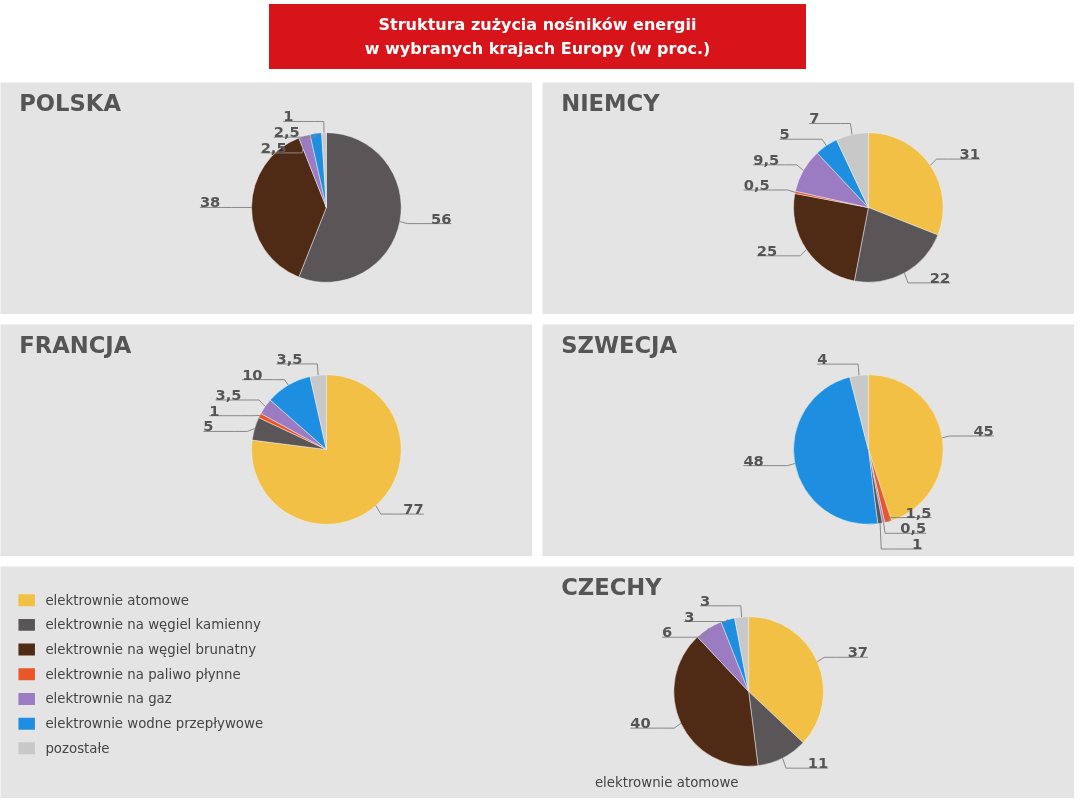 The width and height of the screenshot is (1080, 810). I want to click on data-label: 31, so click(969, 154).